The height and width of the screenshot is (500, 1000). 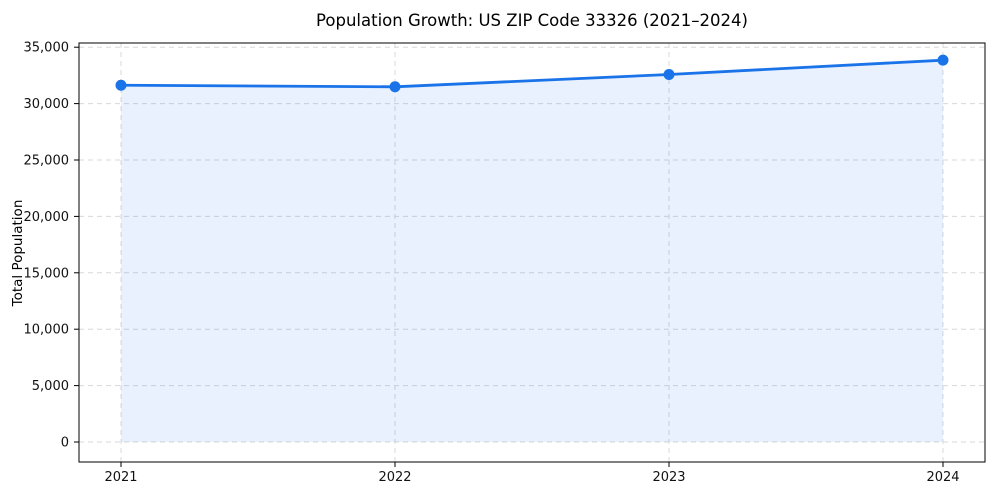 I want to click on x-tick-label: 2022, so click(x=394, y=477).